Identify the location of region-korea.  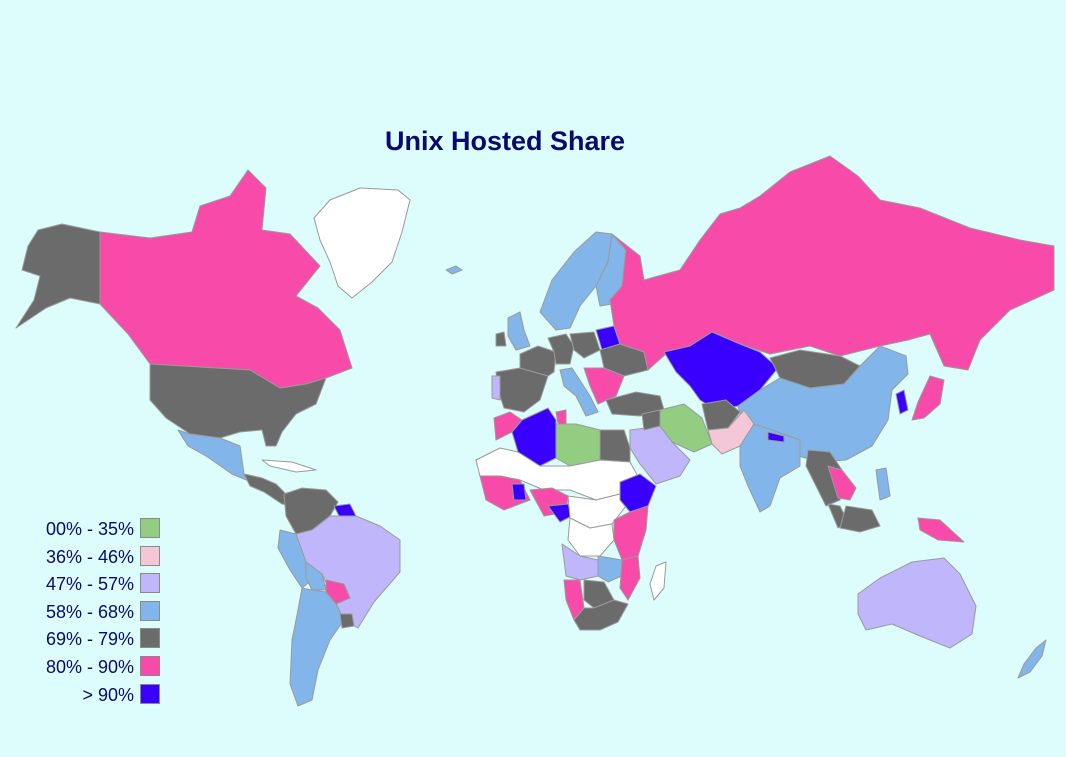
(902, 402).